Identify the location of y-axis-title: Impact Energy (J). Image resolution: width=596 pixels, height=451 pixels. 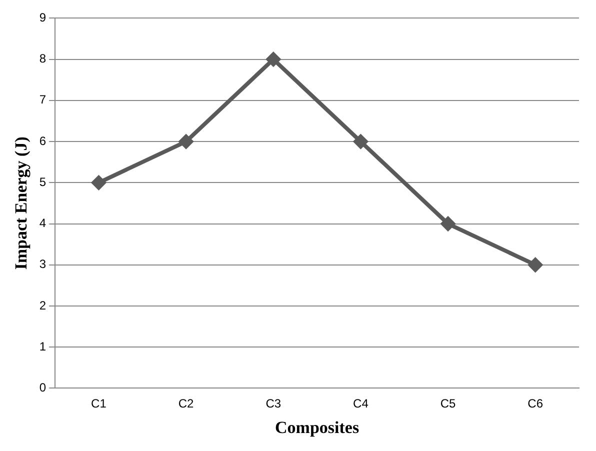
(21, 203).